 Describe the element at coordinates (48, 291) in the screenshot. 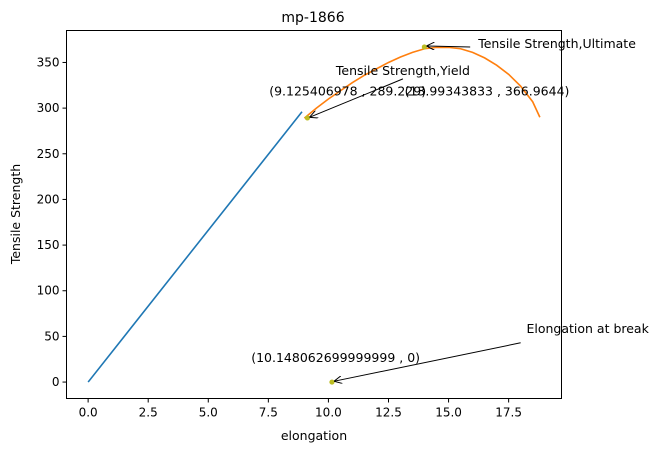

I see `y-tick-label: 100` at that location.